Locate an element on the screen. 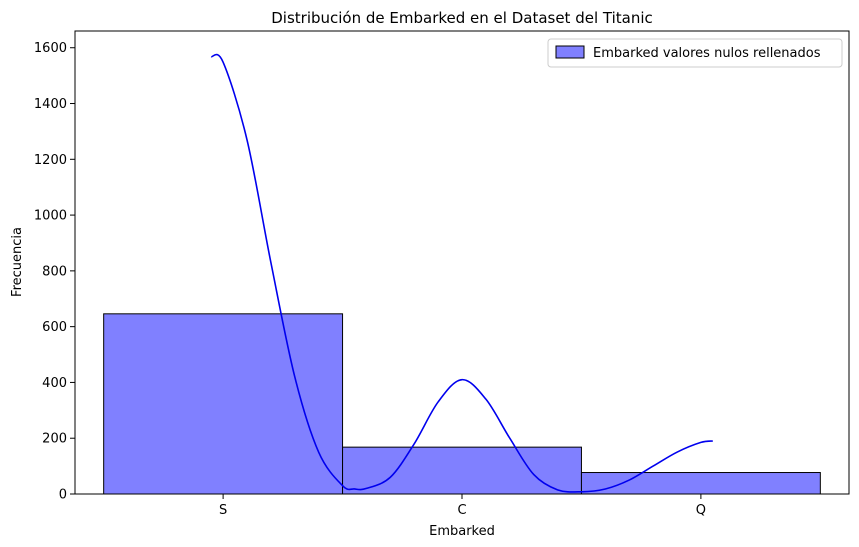  x-tick-label-Q: Q is located at coordinates (701, 510).